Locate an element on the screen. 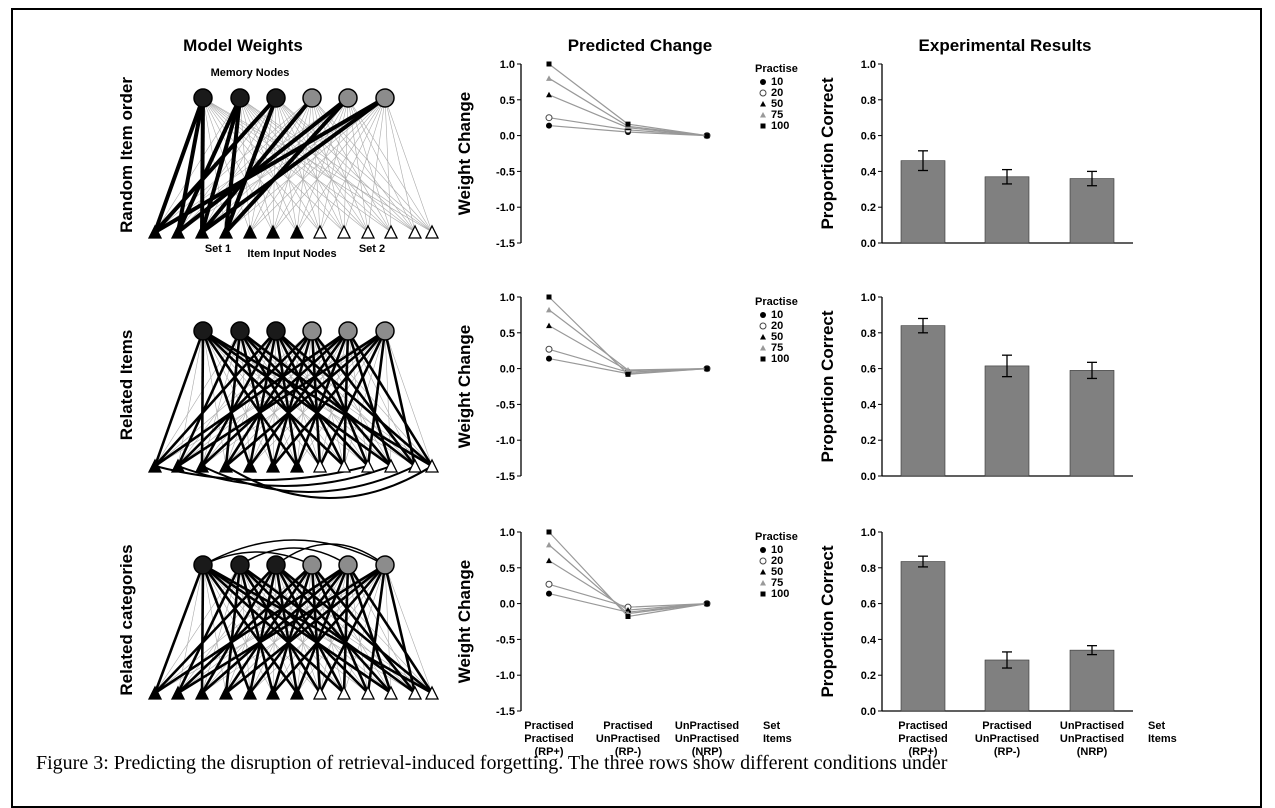 The height and width of the screenshot is (808, 1275). x-tick-label: (NRP) is located at coordinates (1092, 752).